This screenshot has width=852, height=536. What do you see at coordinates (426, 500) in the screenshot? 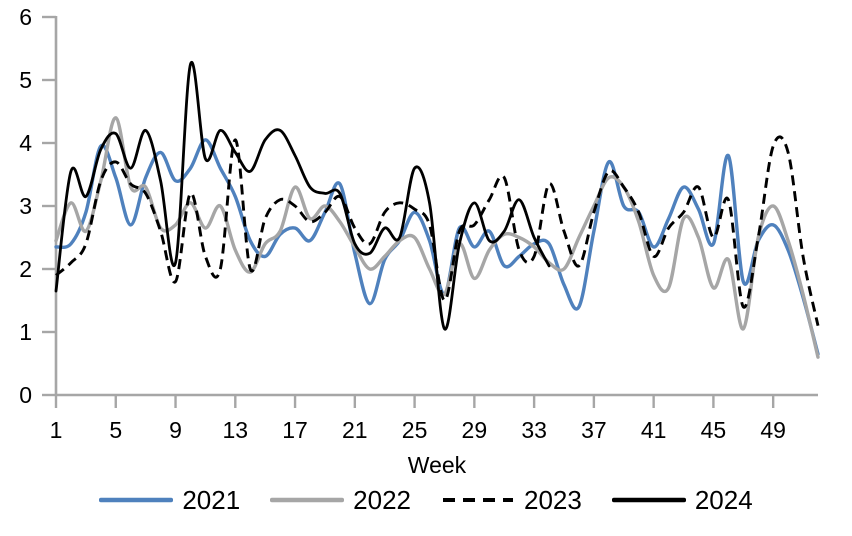
I see `legend: 2021 2022 2023 2024` at bounding box center [426, 500].